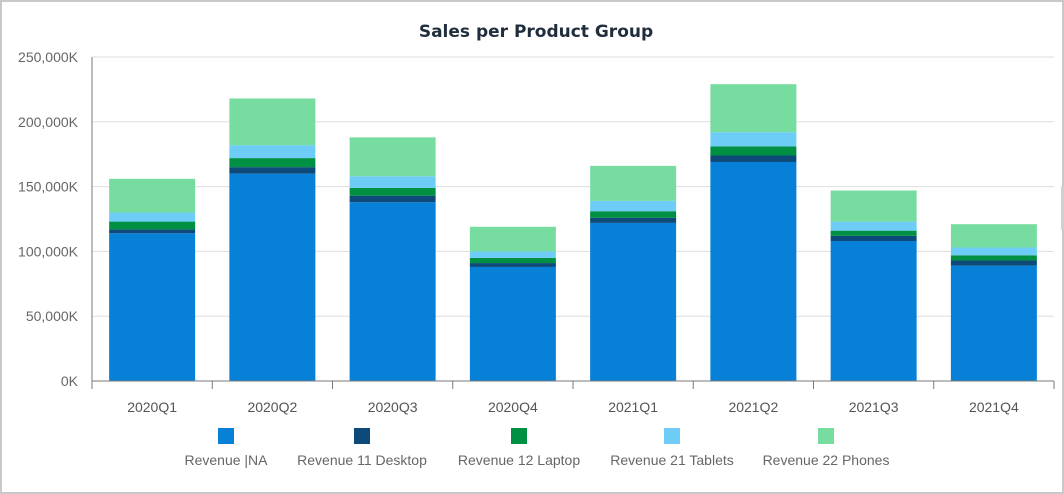  I want to click on x-category-label: 2021Q2, so click(753, 407).